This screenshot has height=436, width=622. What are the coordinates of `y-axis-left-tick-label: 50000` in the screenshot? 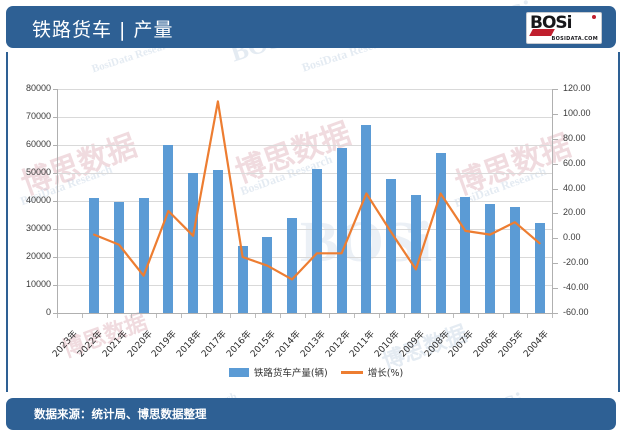 It's located at (38, 172).